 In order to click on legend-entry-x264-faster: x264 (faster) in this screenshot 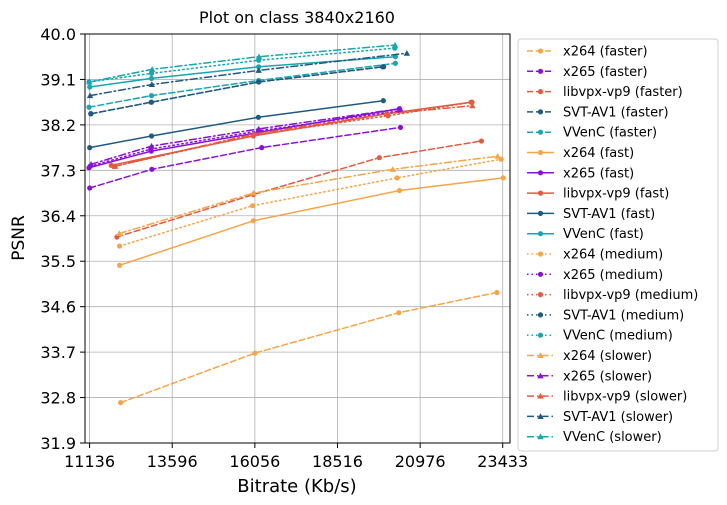, I will do `click(587, 52)`.